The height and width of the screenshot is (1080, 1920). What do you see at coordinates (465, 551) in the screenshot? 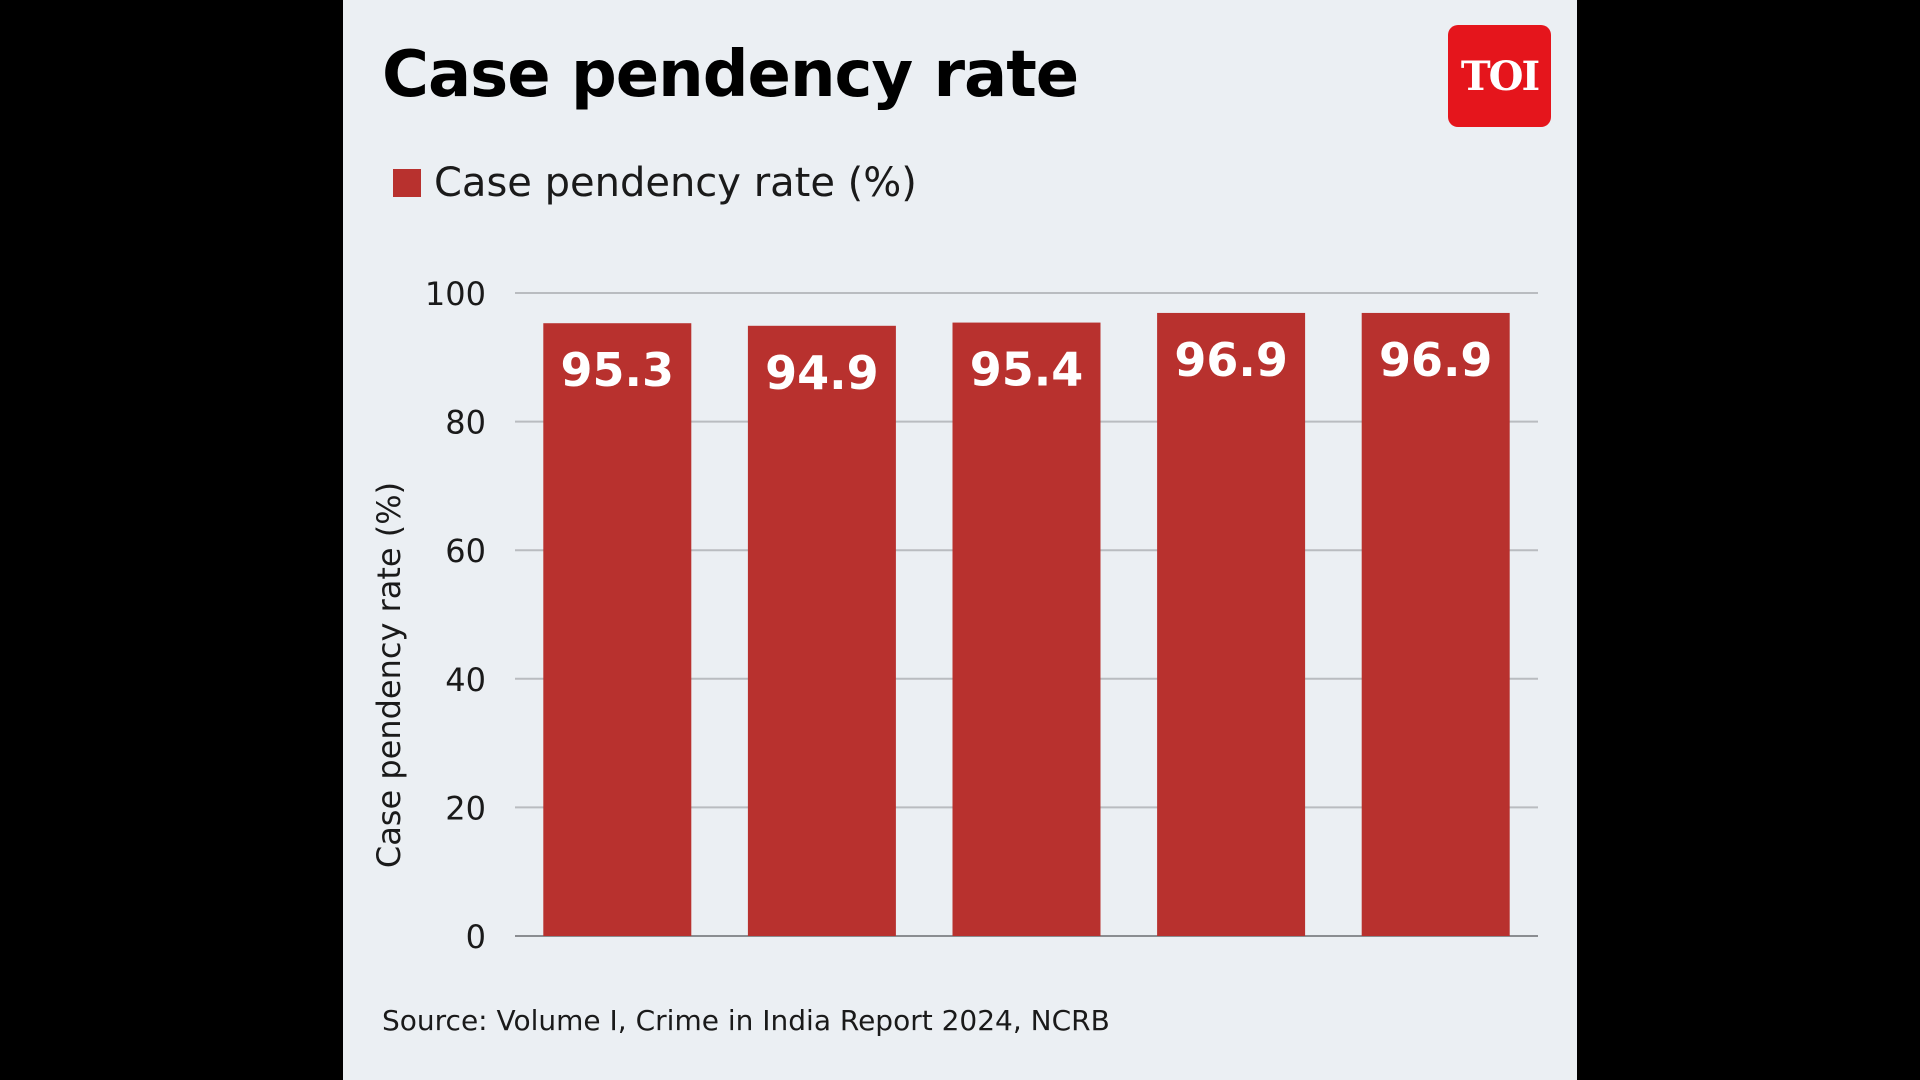
I see `y-tick-label: 60` at bounding box center [465, 551].